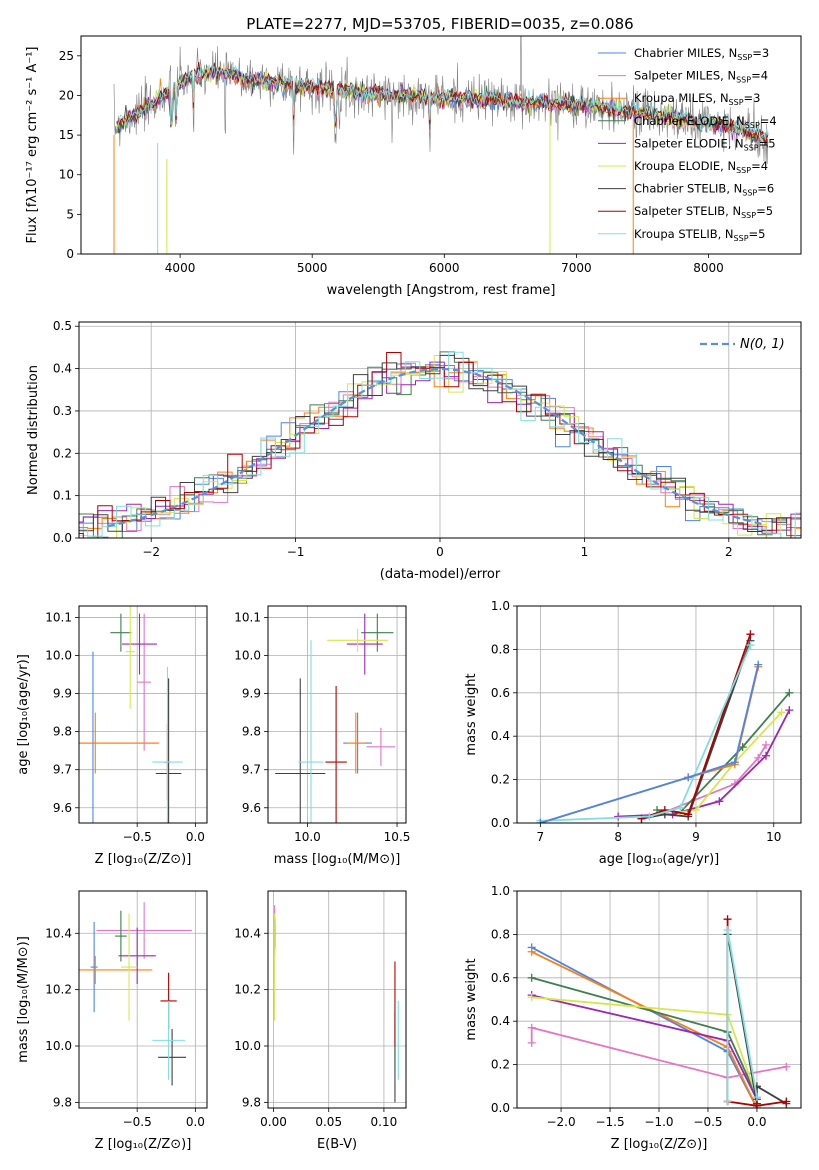  I want to click on y-tick-label: 9.7, so click(251, 770).